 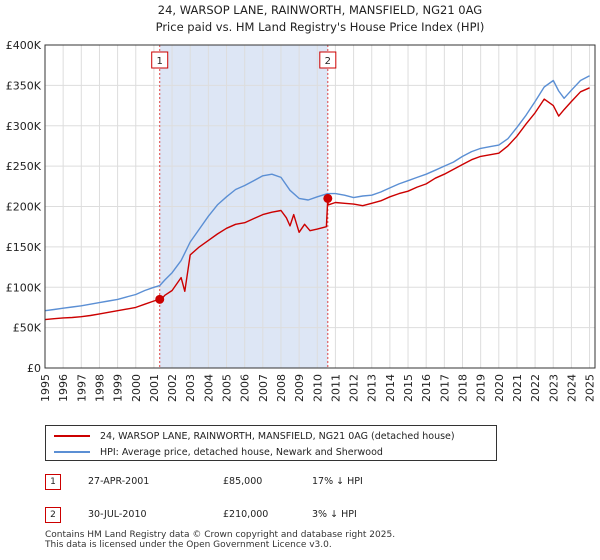 What do you see at coordinates (535, 388) in the screenshot?
I see `x-tick-label: 2022` at bounding box center [535, 388].